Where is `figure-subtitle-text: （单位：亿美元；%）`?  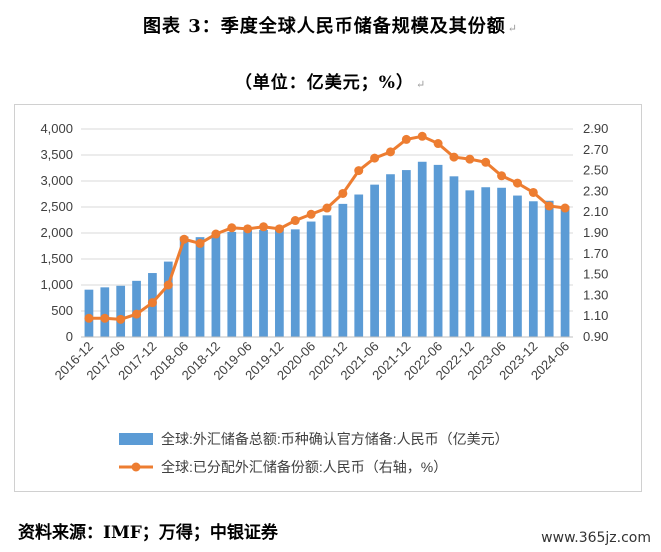 figure-subtitle-text: （单位：亿美元；%） is located at coordinates (324, 83).